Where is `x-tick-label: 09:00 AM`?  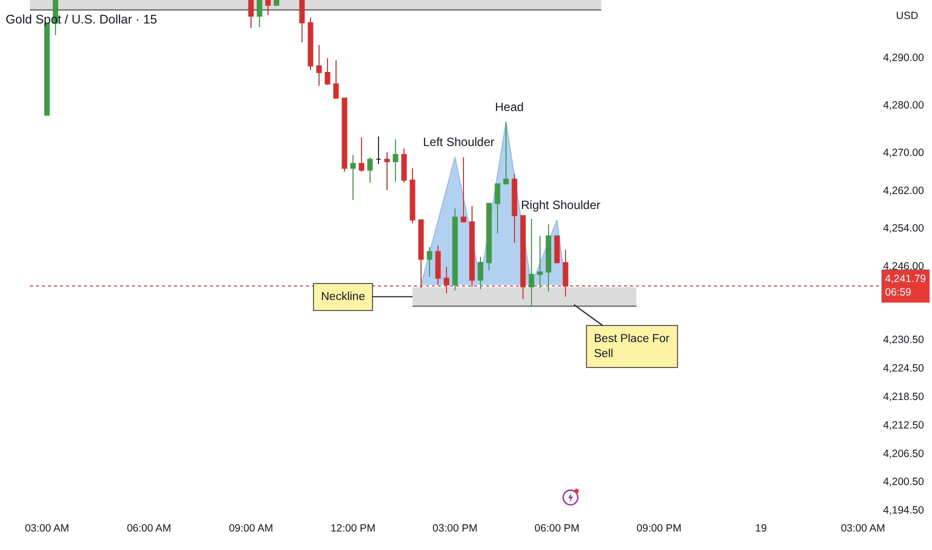 x-tick-label: 09:00 AM is located at coordinates (251, 528).